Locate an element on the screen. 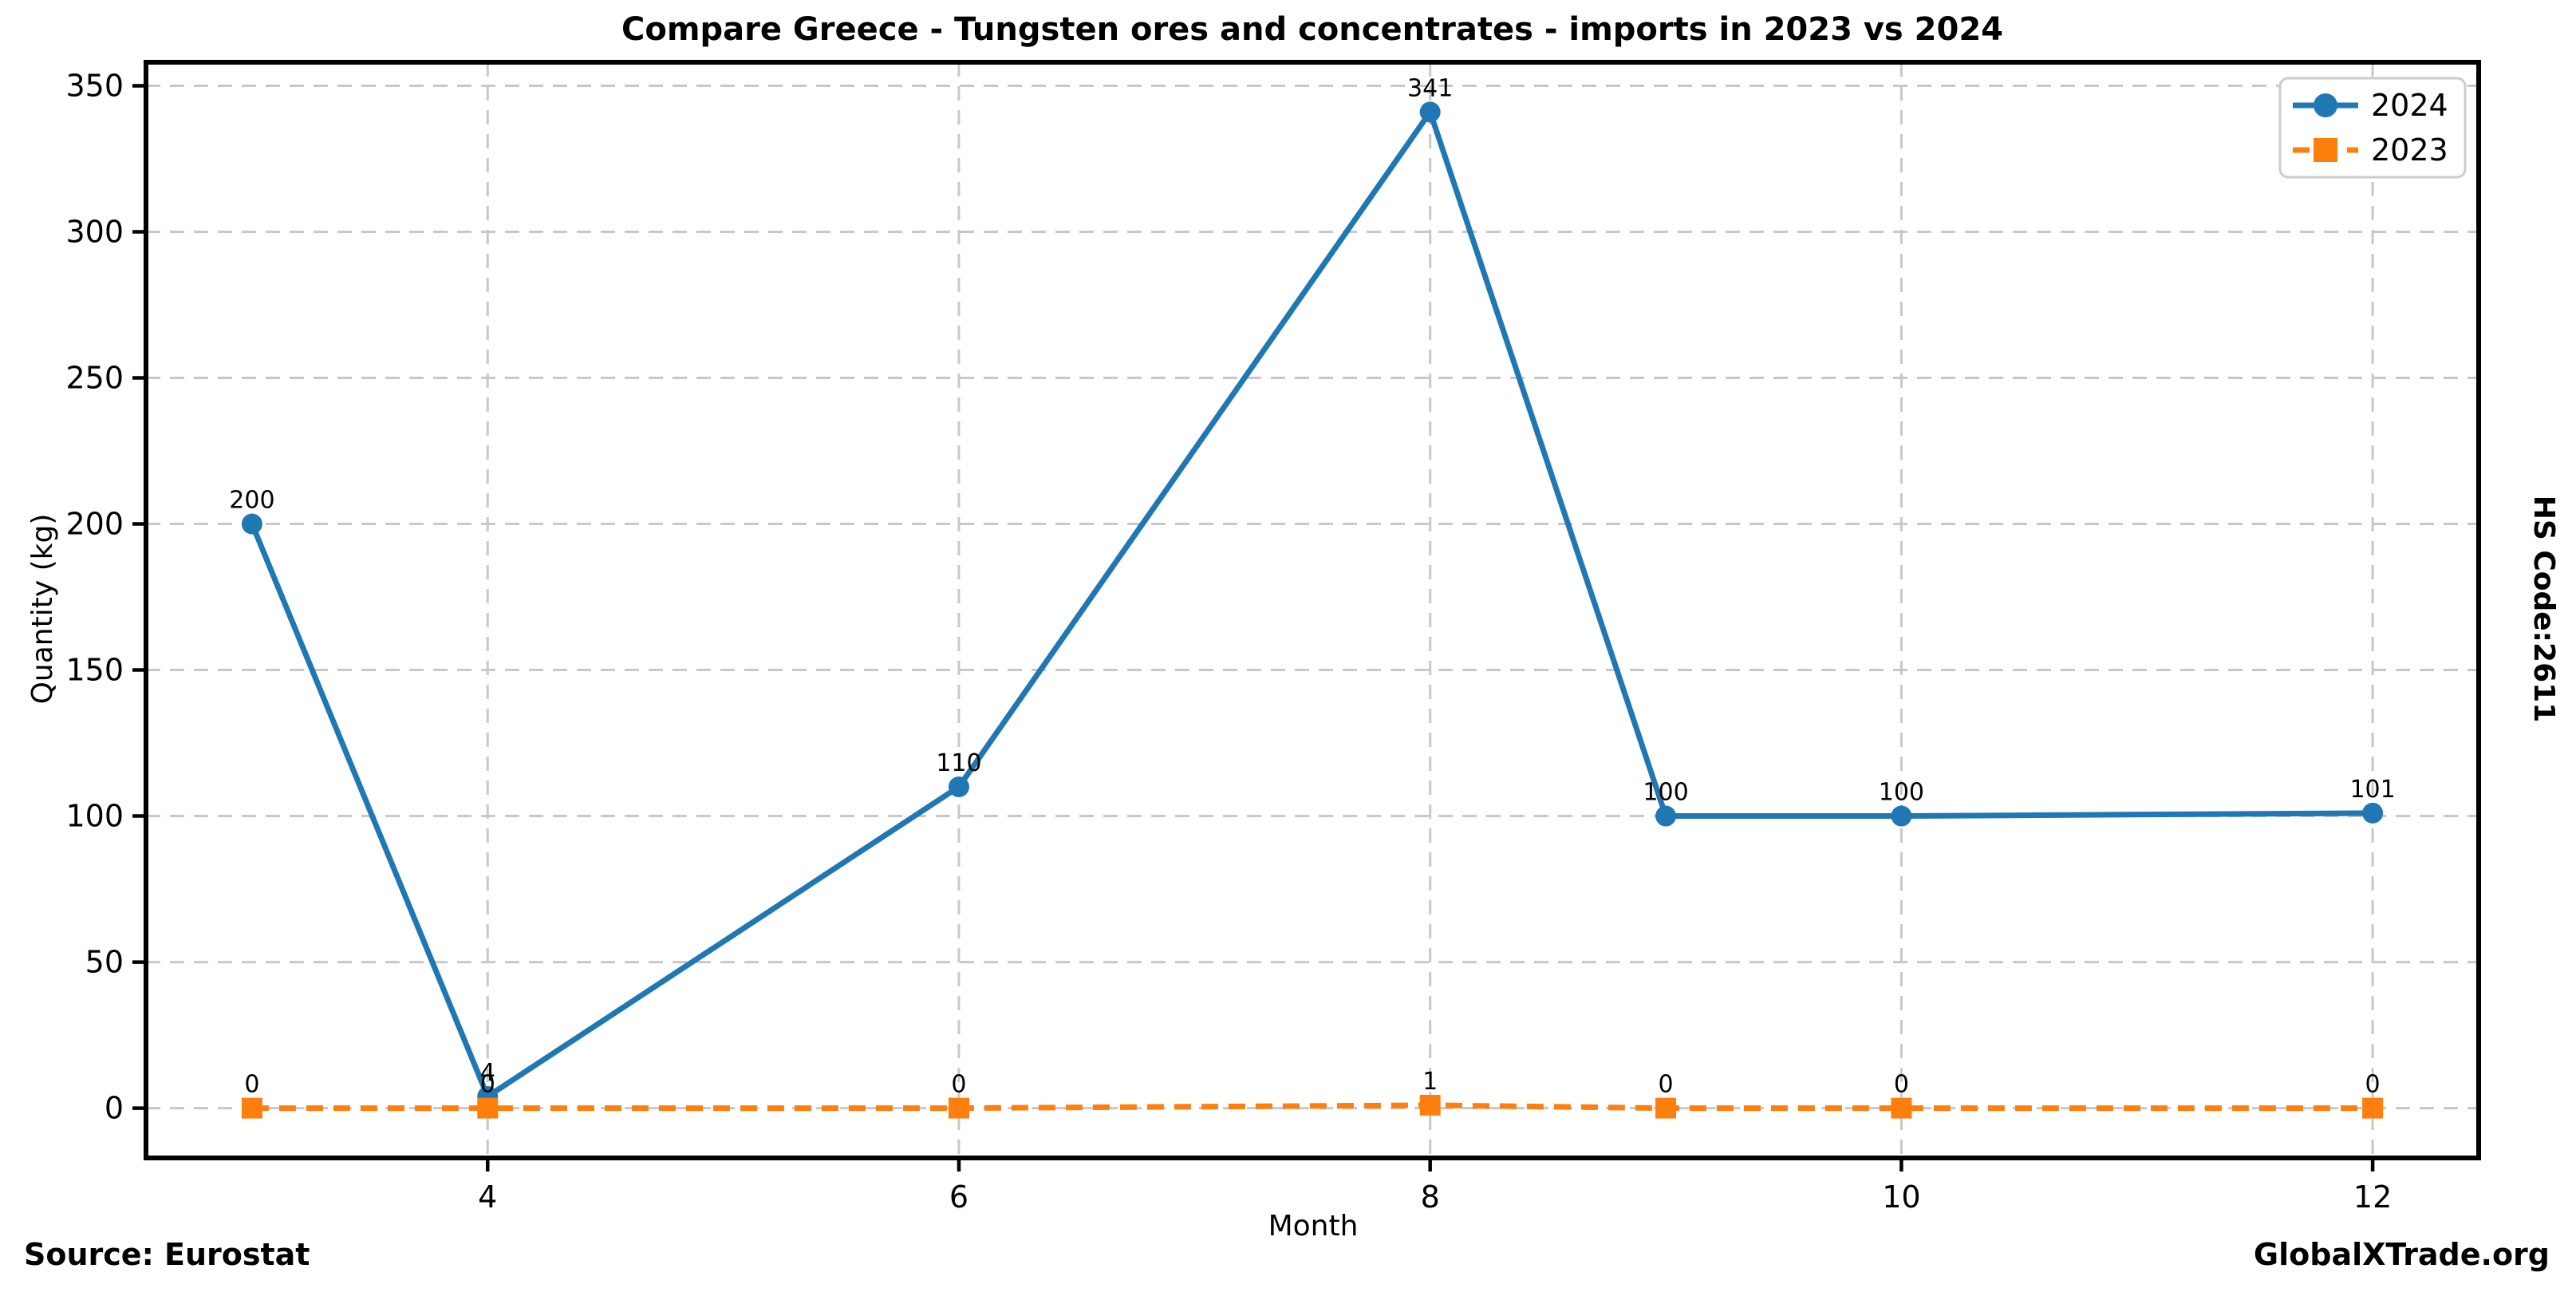  x-tick-label: 10 is located at coordinates (1901, 1197).